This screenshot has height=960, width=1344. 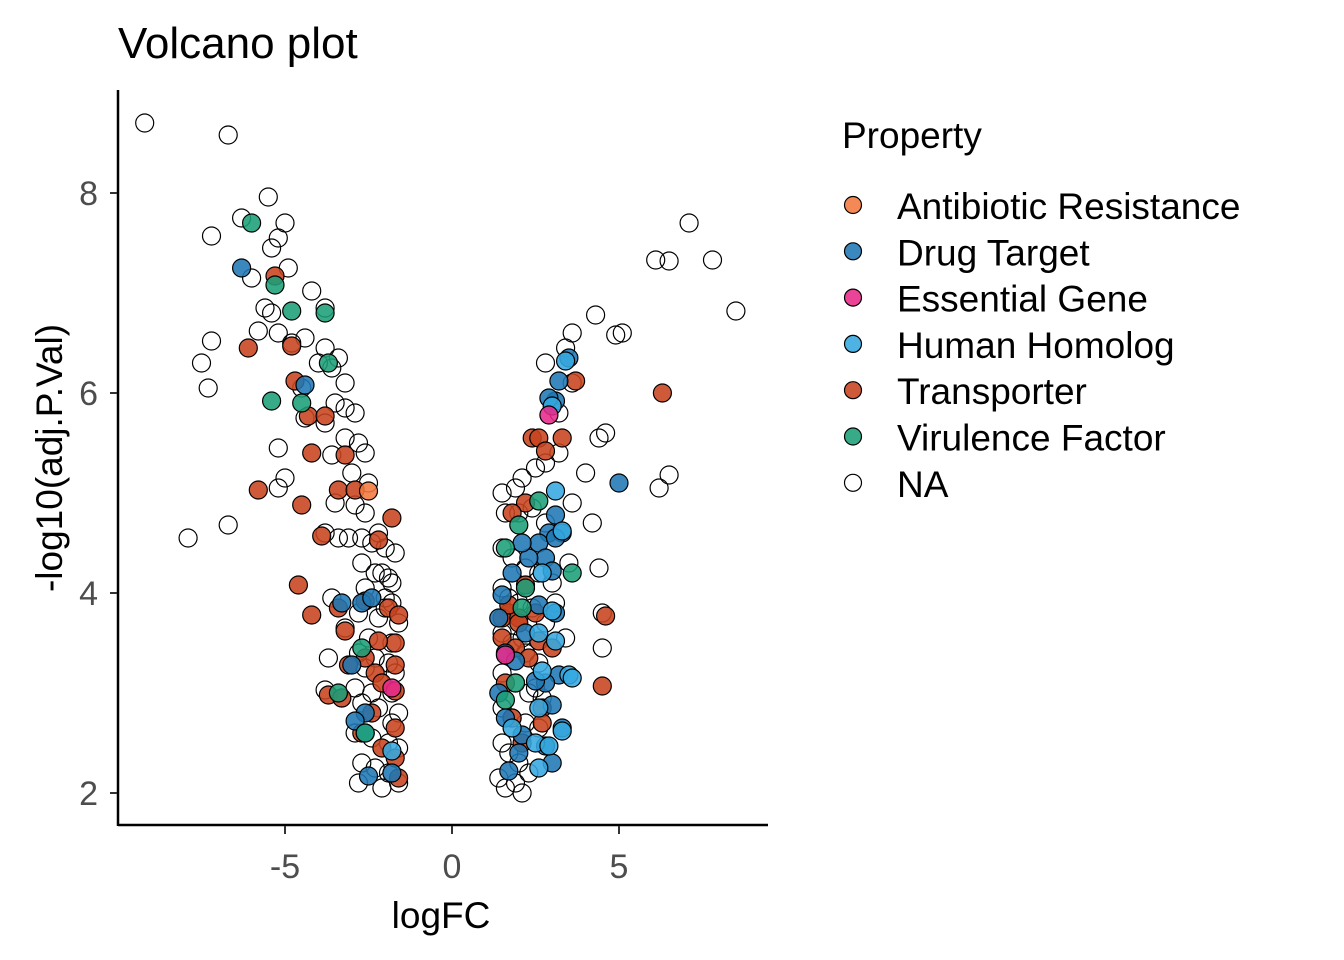 What do you see at coordinates (619, 867) in the screenshot?
I see `x-tick-label-2: 5` at bounding box center [619, 867].